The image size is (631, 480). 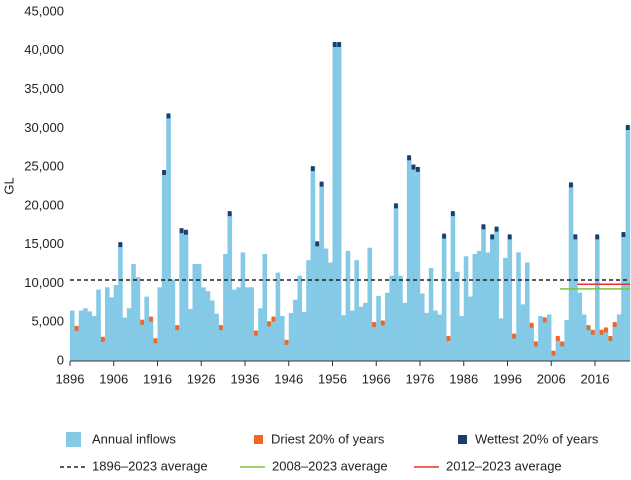 I want to click on legend-label: 1896–2023 average, so click(x=150, y=465).